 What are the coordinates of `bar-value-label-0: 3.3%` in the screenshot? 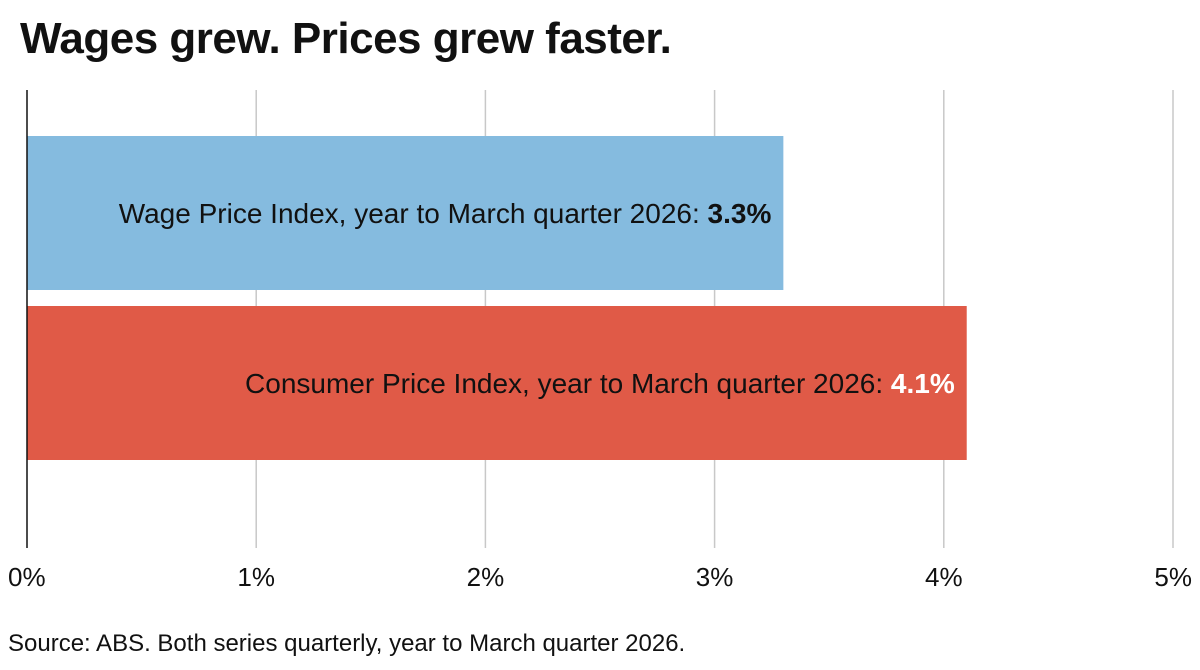 It's located at (740, 213).